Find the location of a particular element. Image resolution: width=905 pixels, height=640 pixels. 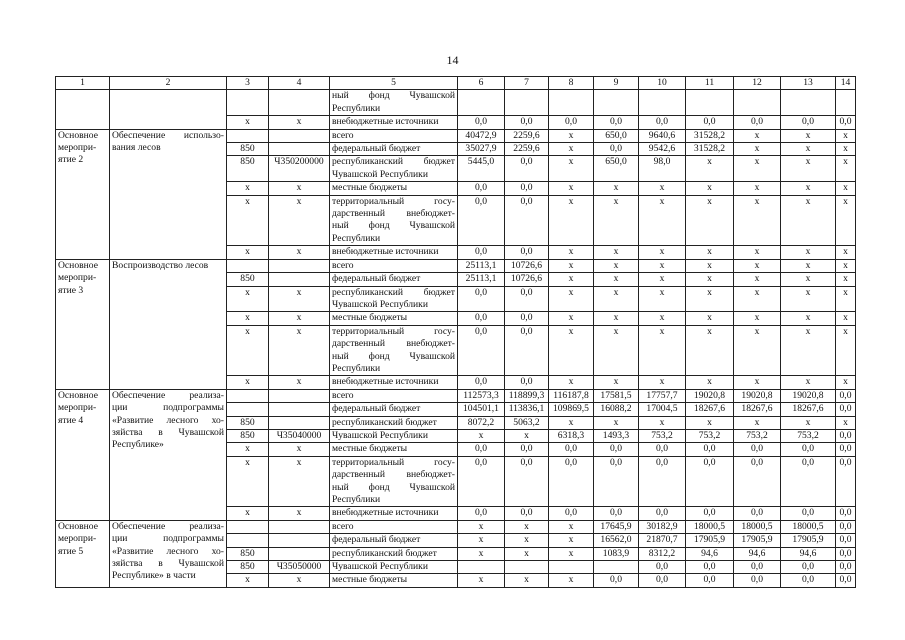

value-cell: 35027,9 is located at coordinates (481, 149).